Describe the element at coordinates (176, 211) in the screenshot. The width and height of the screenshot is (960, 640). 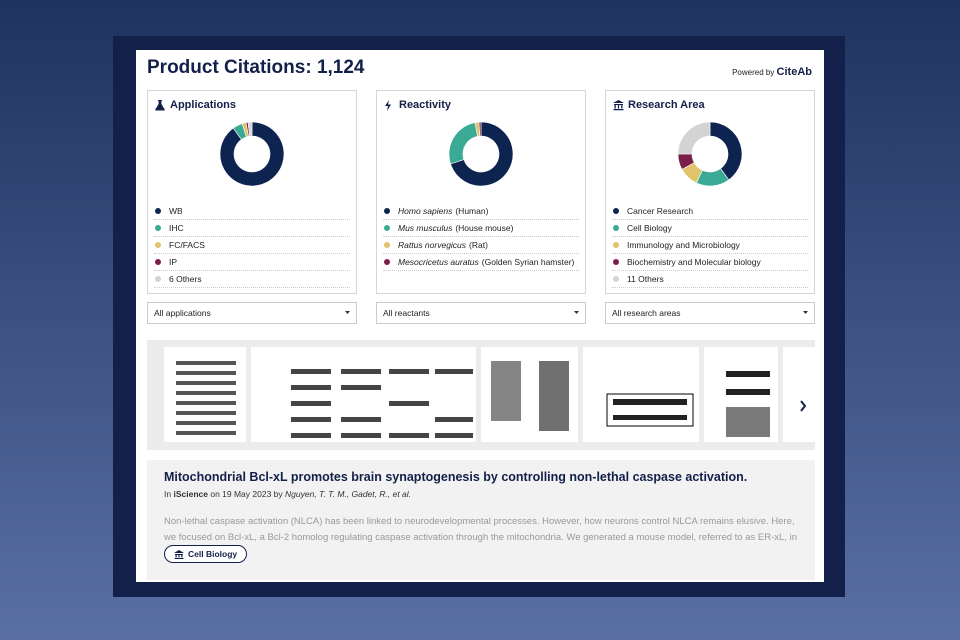
I see `legend-label: WB` at that location.